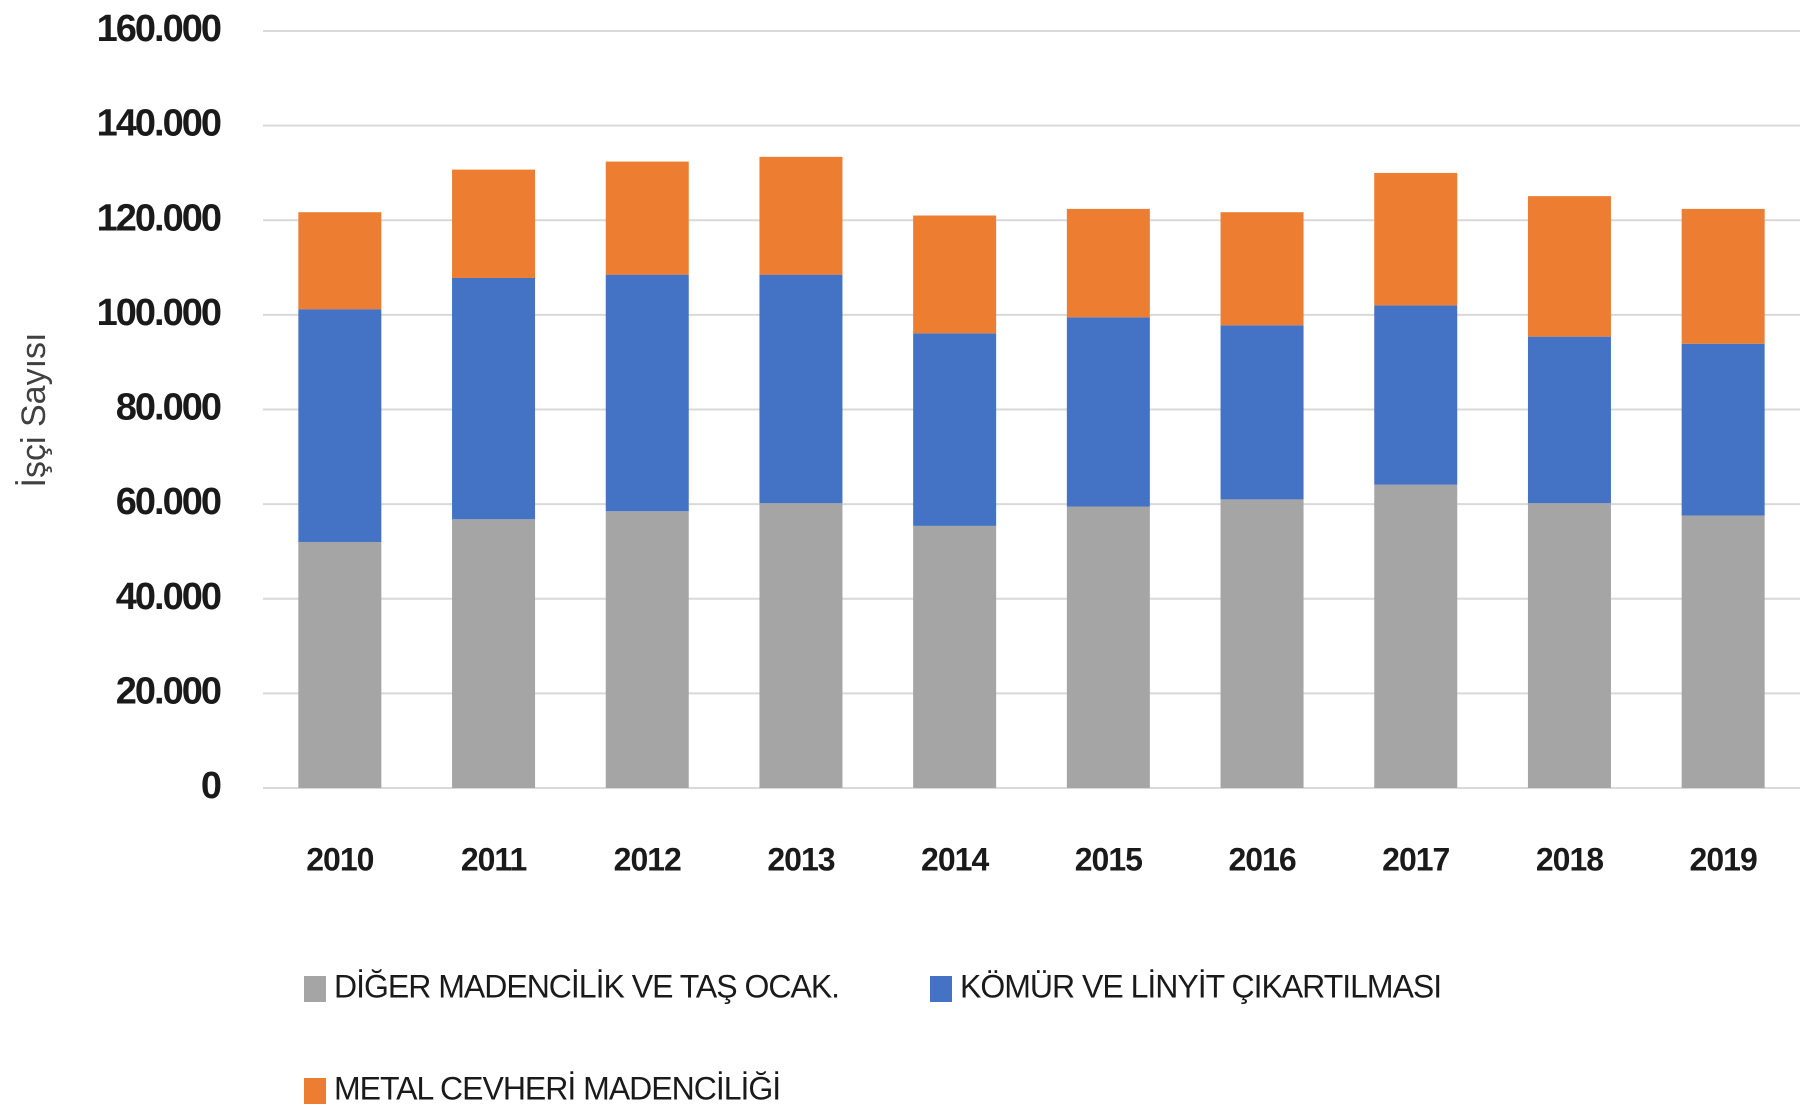 This screenshot has width=1810, height=1116. I want to click on legend-label: DİĞER MADENCİLİK VE TAŞ OCAK., so click(586, 986).